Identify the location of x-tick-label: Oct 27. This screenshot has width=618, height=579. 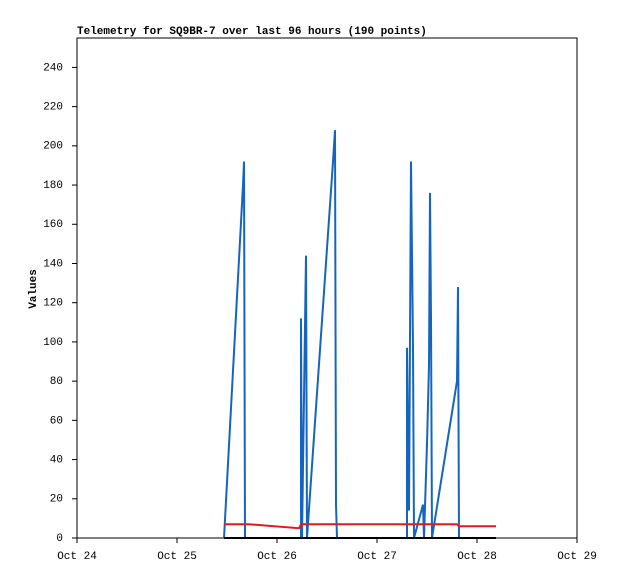
(377, 557).